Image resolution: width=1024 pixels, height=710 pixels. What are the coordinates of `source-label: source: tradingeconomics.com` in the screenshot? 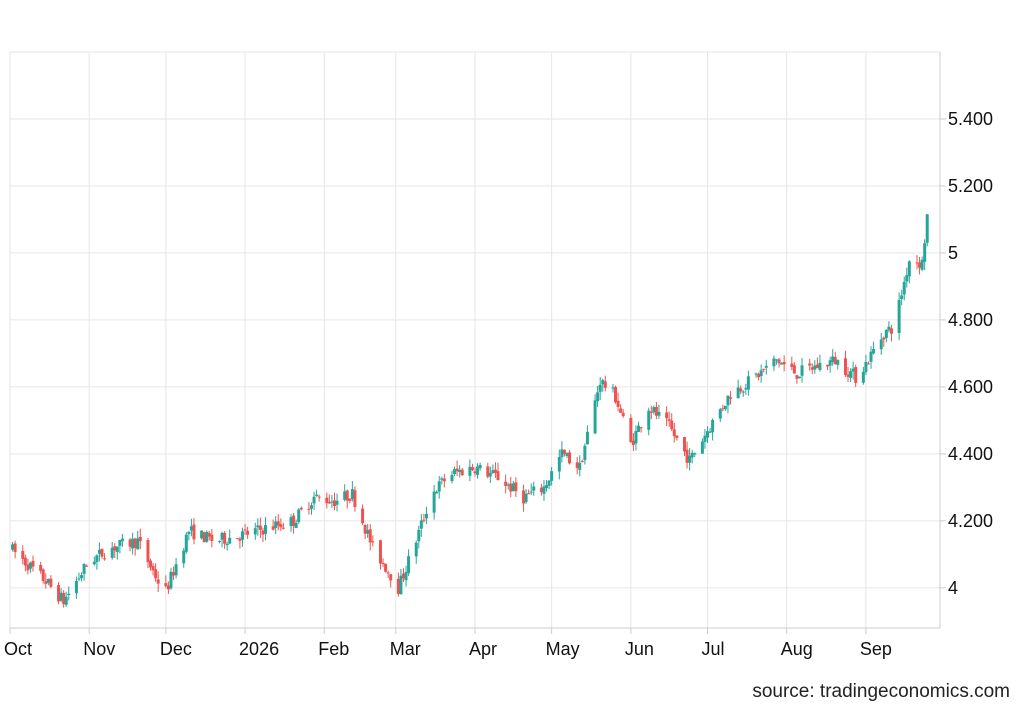 It's located at (881, 691).